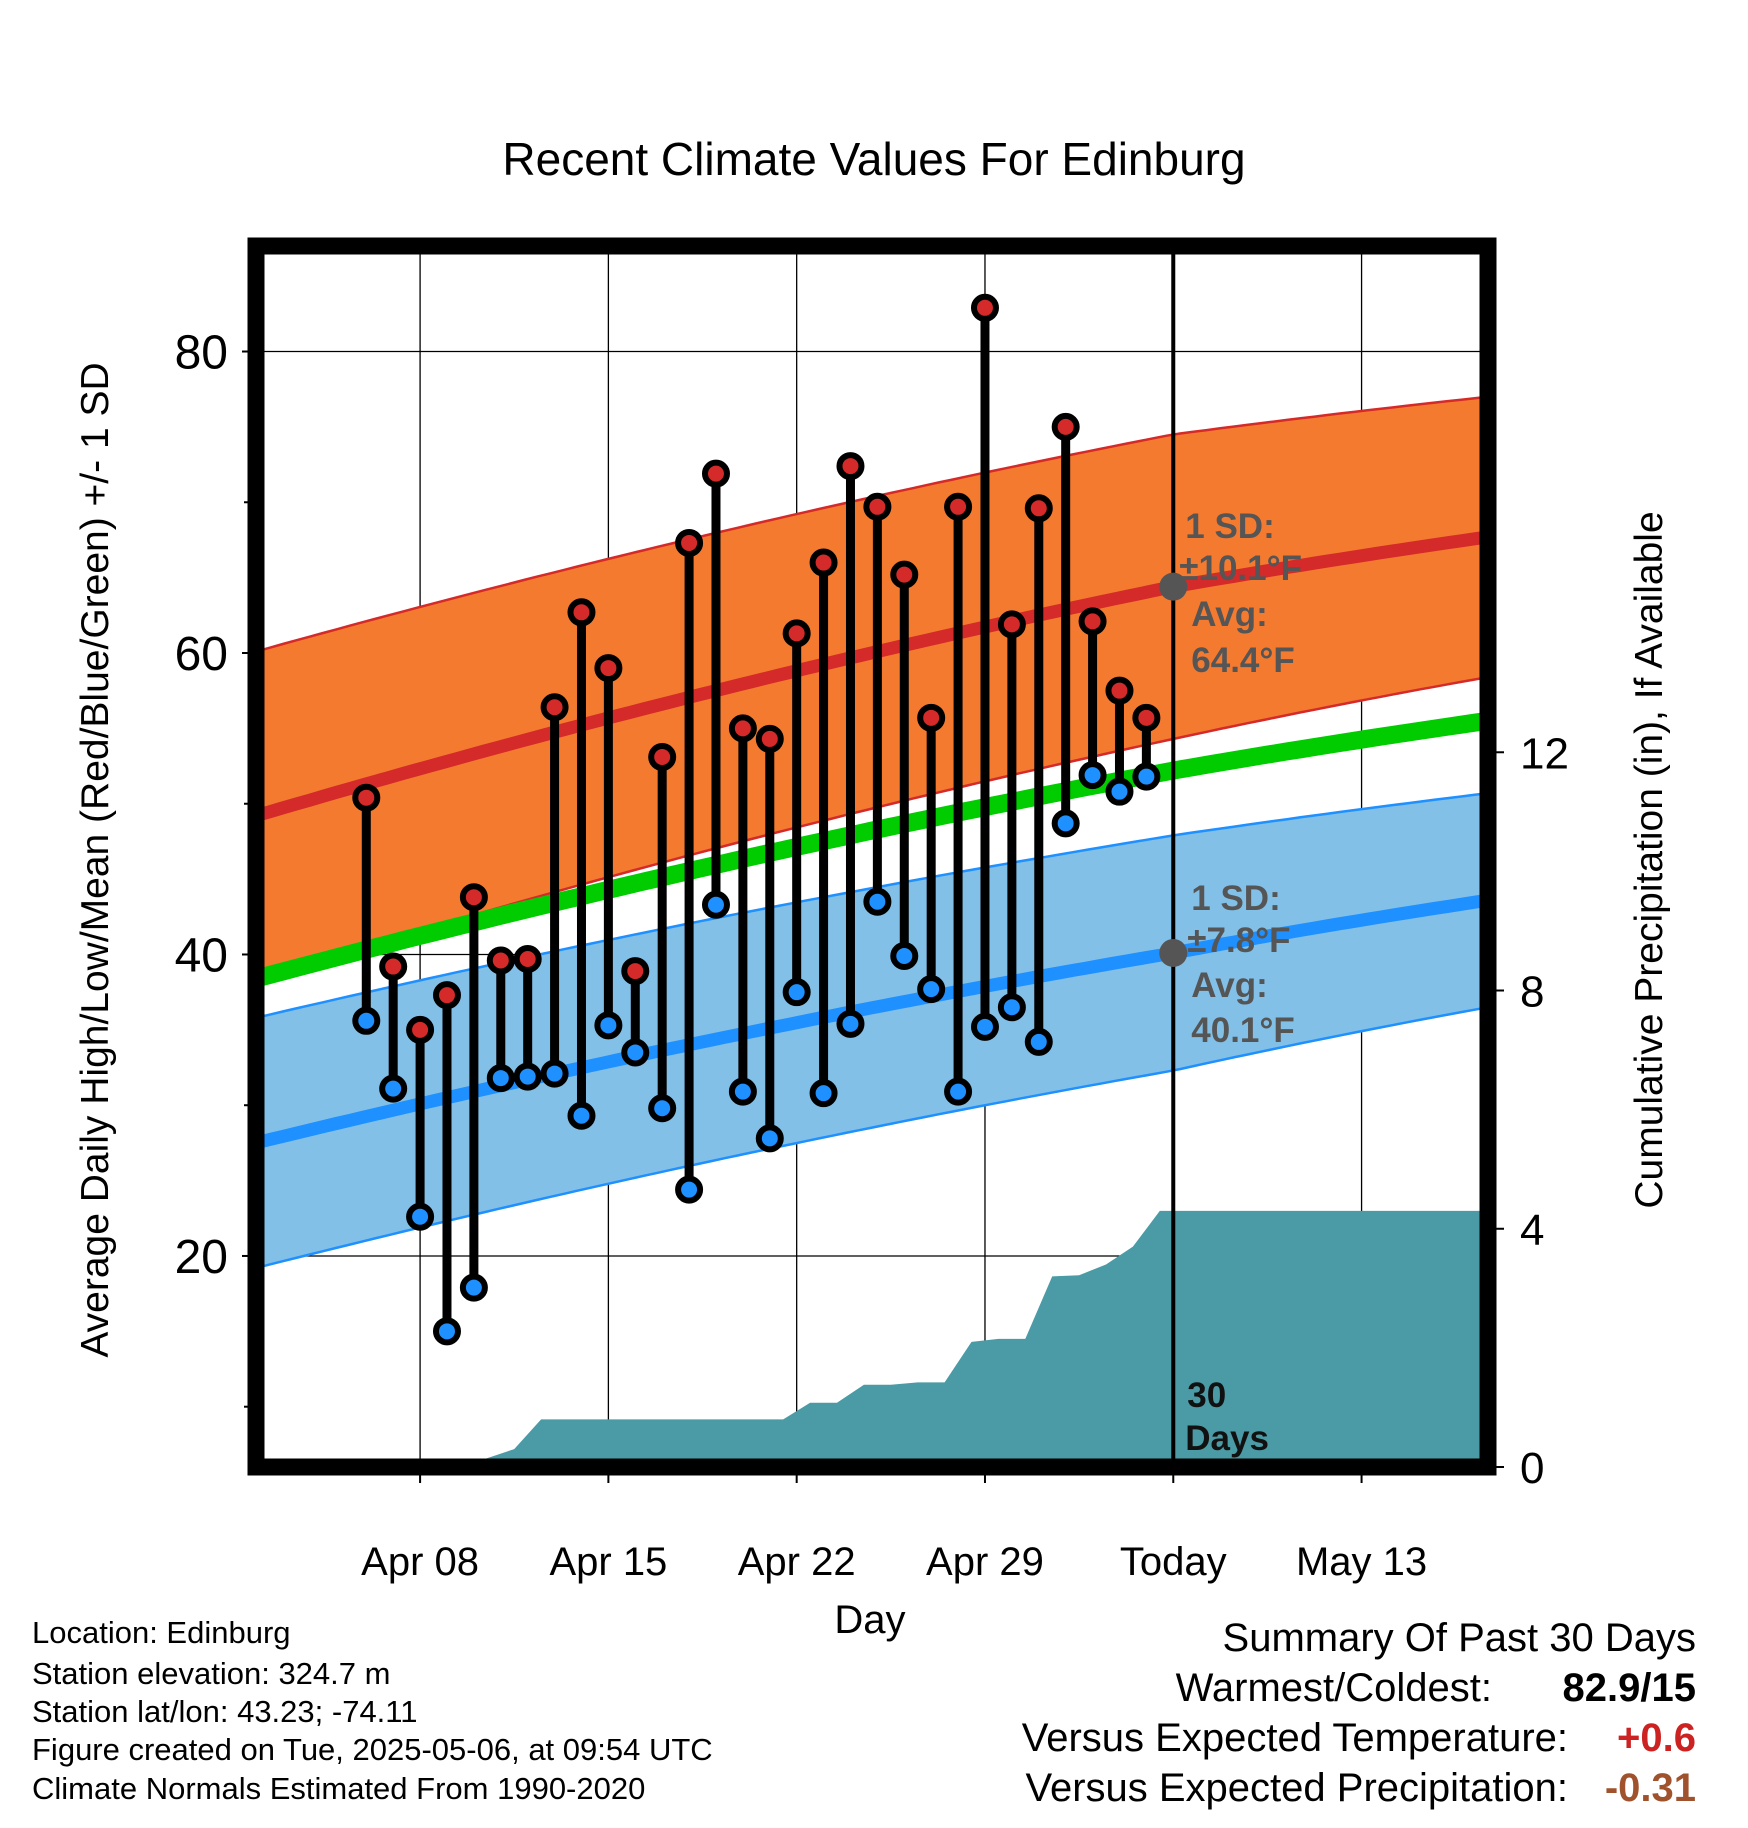 The height and width of the screenshot is (1828, 1748). What do you see at coordinates (1294, 1738) in the screenshot?
I see `summary-temp-label: Versus Expected Temperature:` at bounding box center [1294, 1738].